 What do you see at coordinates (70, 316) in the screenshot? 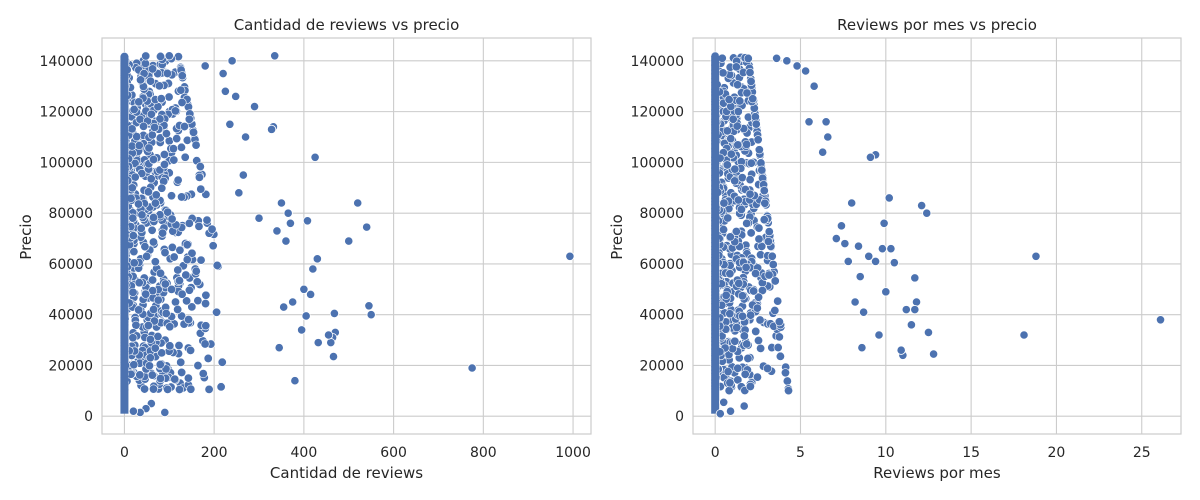
I see `y-tick-label: 40000` at bounding box center [70, 316].